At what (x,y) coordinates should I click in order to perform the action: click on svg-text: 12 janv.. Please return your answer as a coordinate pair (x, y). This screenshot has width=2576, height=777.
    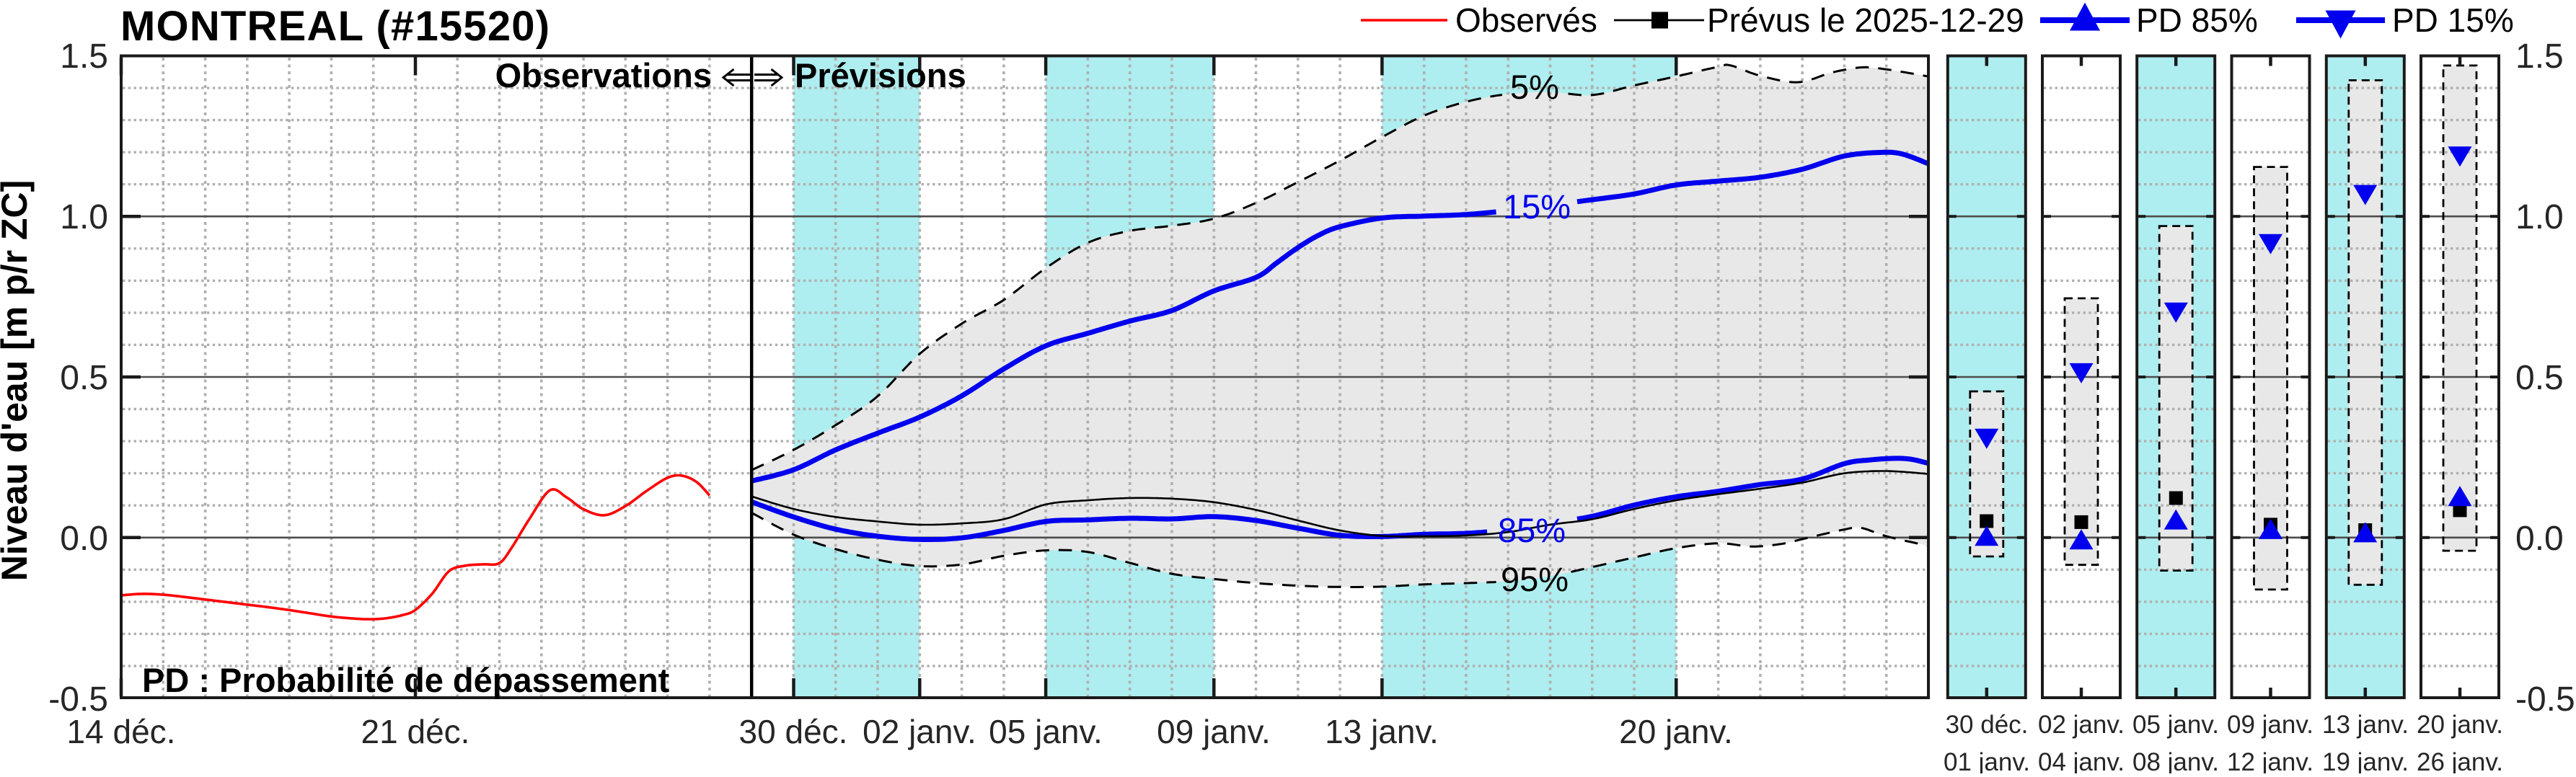
    Looking at the image, I should click on (2270, 760).